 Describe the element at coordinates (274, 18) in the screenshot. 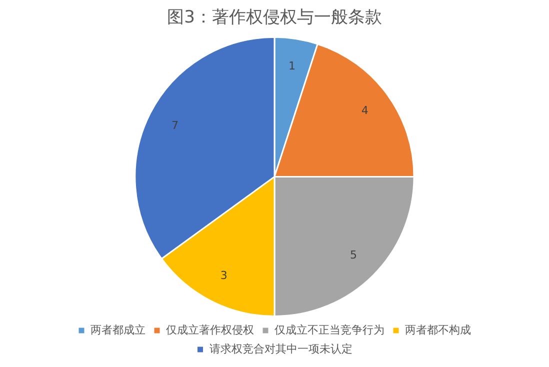

I see `chart-title: 图3：著作权侵权与一般条款` at that location.